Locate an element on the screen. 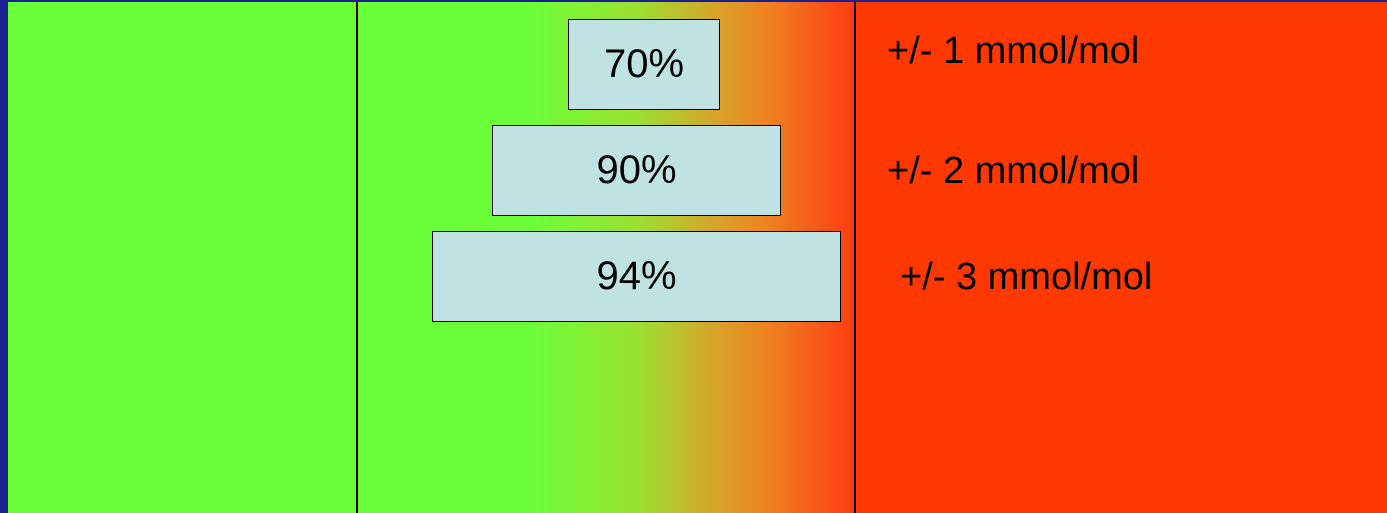 Image resolution: width=1387 pixels, height=513 pixels. percent-box-94: 94% is located at coordinates (636, 276).